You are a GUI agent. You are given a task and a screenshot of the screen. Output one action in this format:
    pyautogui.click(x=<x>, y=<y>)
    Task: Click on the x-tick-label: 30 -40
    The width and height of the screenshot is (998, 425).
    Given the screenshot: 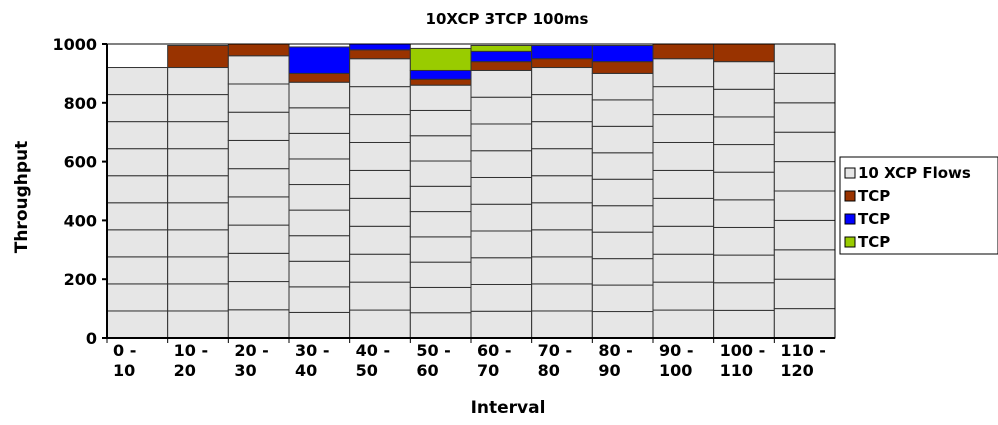 What is the action you would take?
    pyautogui.click(x=312, y=360)
    